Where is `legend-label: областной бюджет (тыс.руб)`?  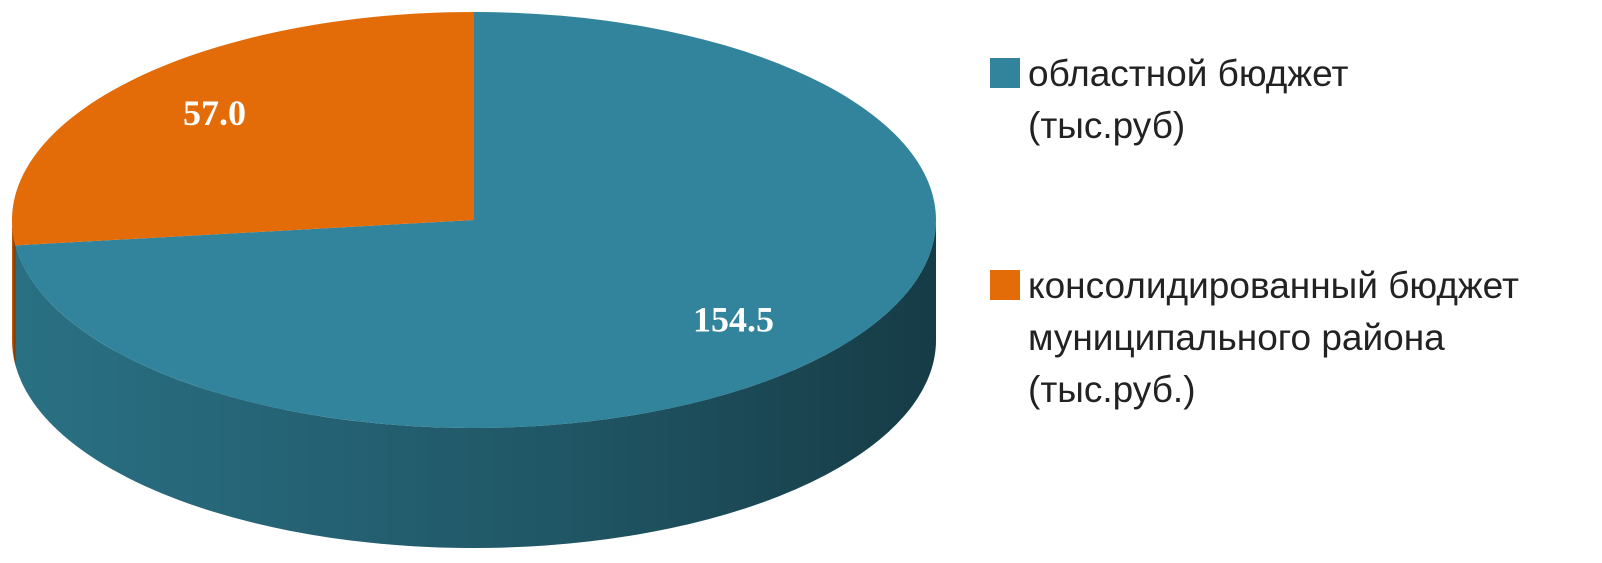
legend-label: областной бюджет (тыс.руб) is located at coordinates (1188, 99).